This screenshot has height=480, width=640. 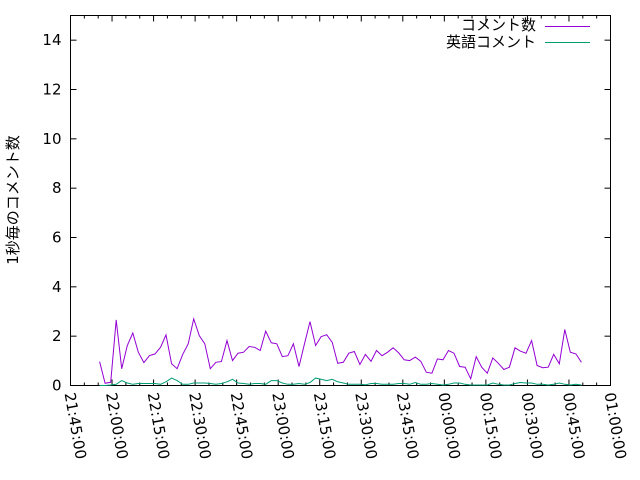 What do you see at coordinates (51, 40) in the screenshot?
I see `y-tick-label: 14` at bounding box center [51, 40].